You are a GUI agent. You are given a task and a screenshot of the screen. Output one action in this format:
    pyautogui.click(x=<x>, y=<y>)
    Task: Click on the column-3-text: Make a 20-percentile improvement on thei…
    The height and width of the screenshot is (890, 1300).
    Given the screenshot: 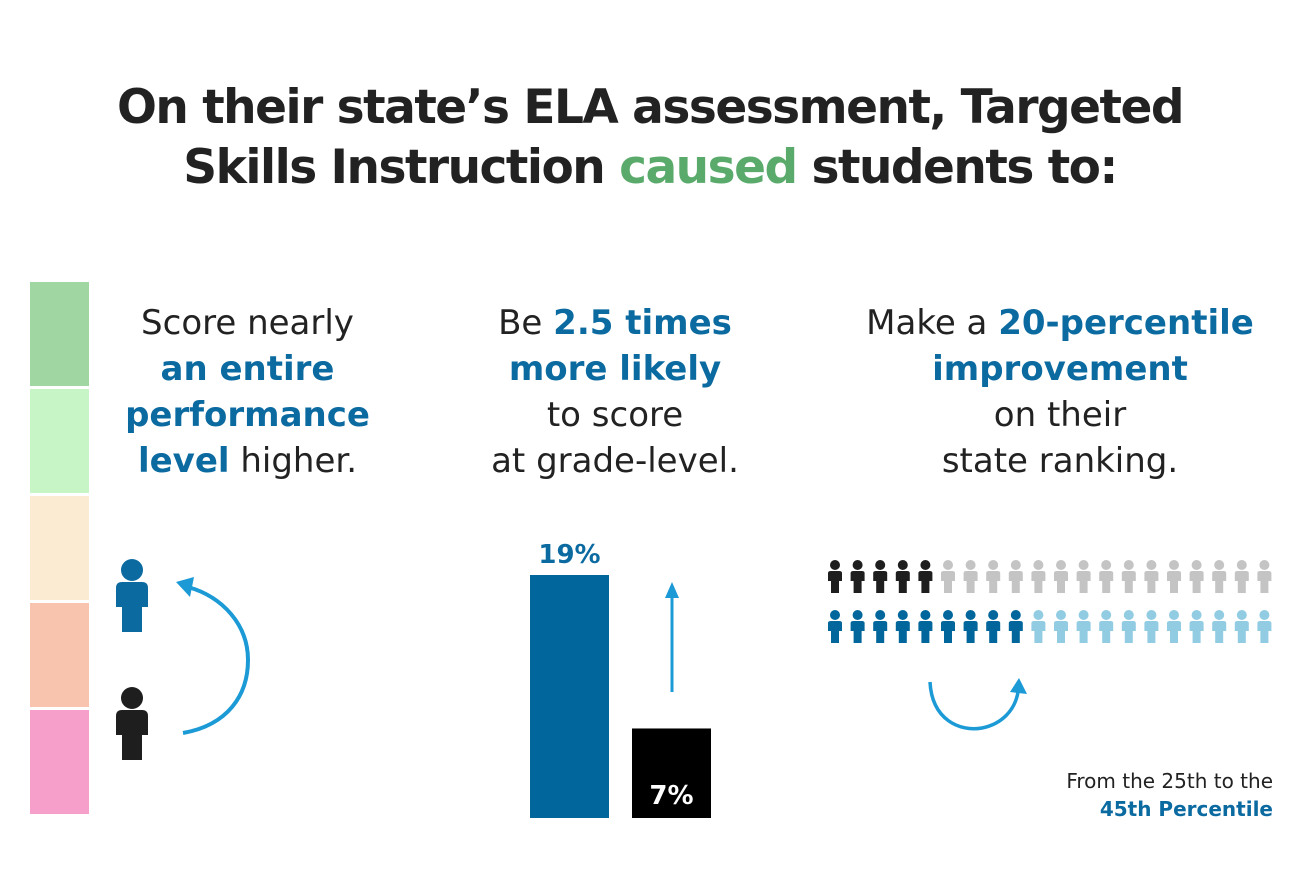 What is the action you would take?
    pyautogui.click(x=1060, y=392)
    